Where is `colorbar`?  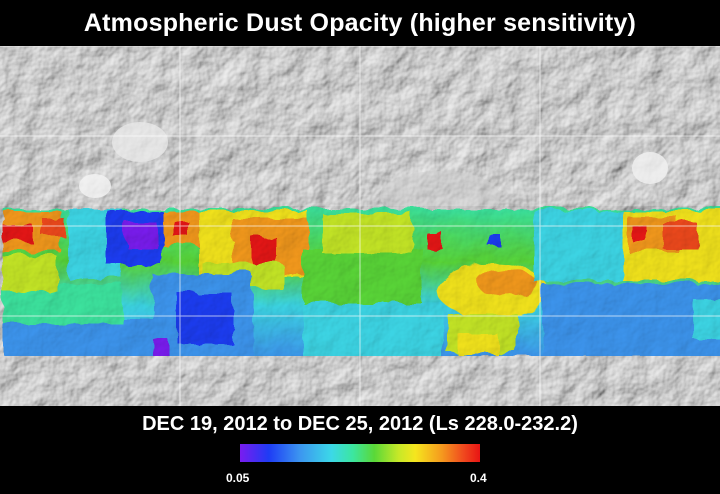 colorbar is located at coordinates (360, 453).